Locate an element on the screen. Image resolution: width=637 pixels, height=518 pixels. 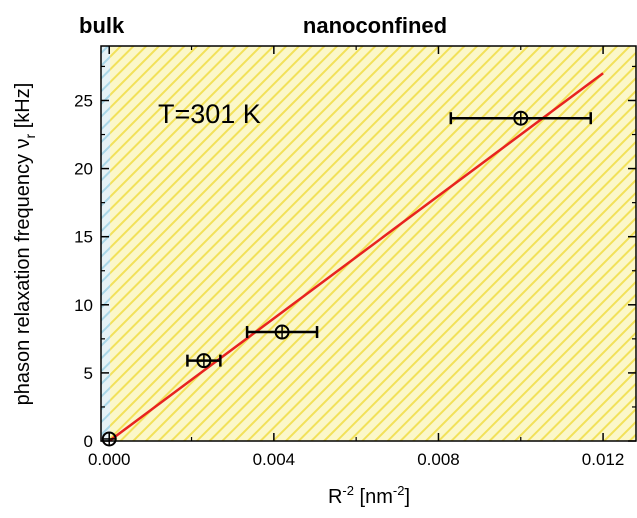
y-axis-title-sub: r is located at coordinates (30, 135).